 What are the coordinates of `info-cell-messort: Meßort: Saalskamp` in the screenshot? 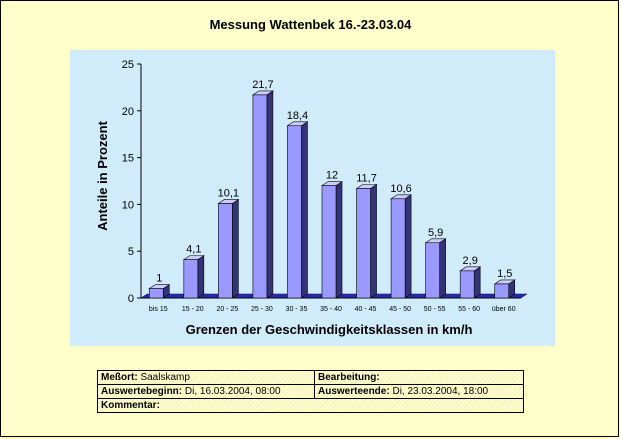 It's located at (206, 377).